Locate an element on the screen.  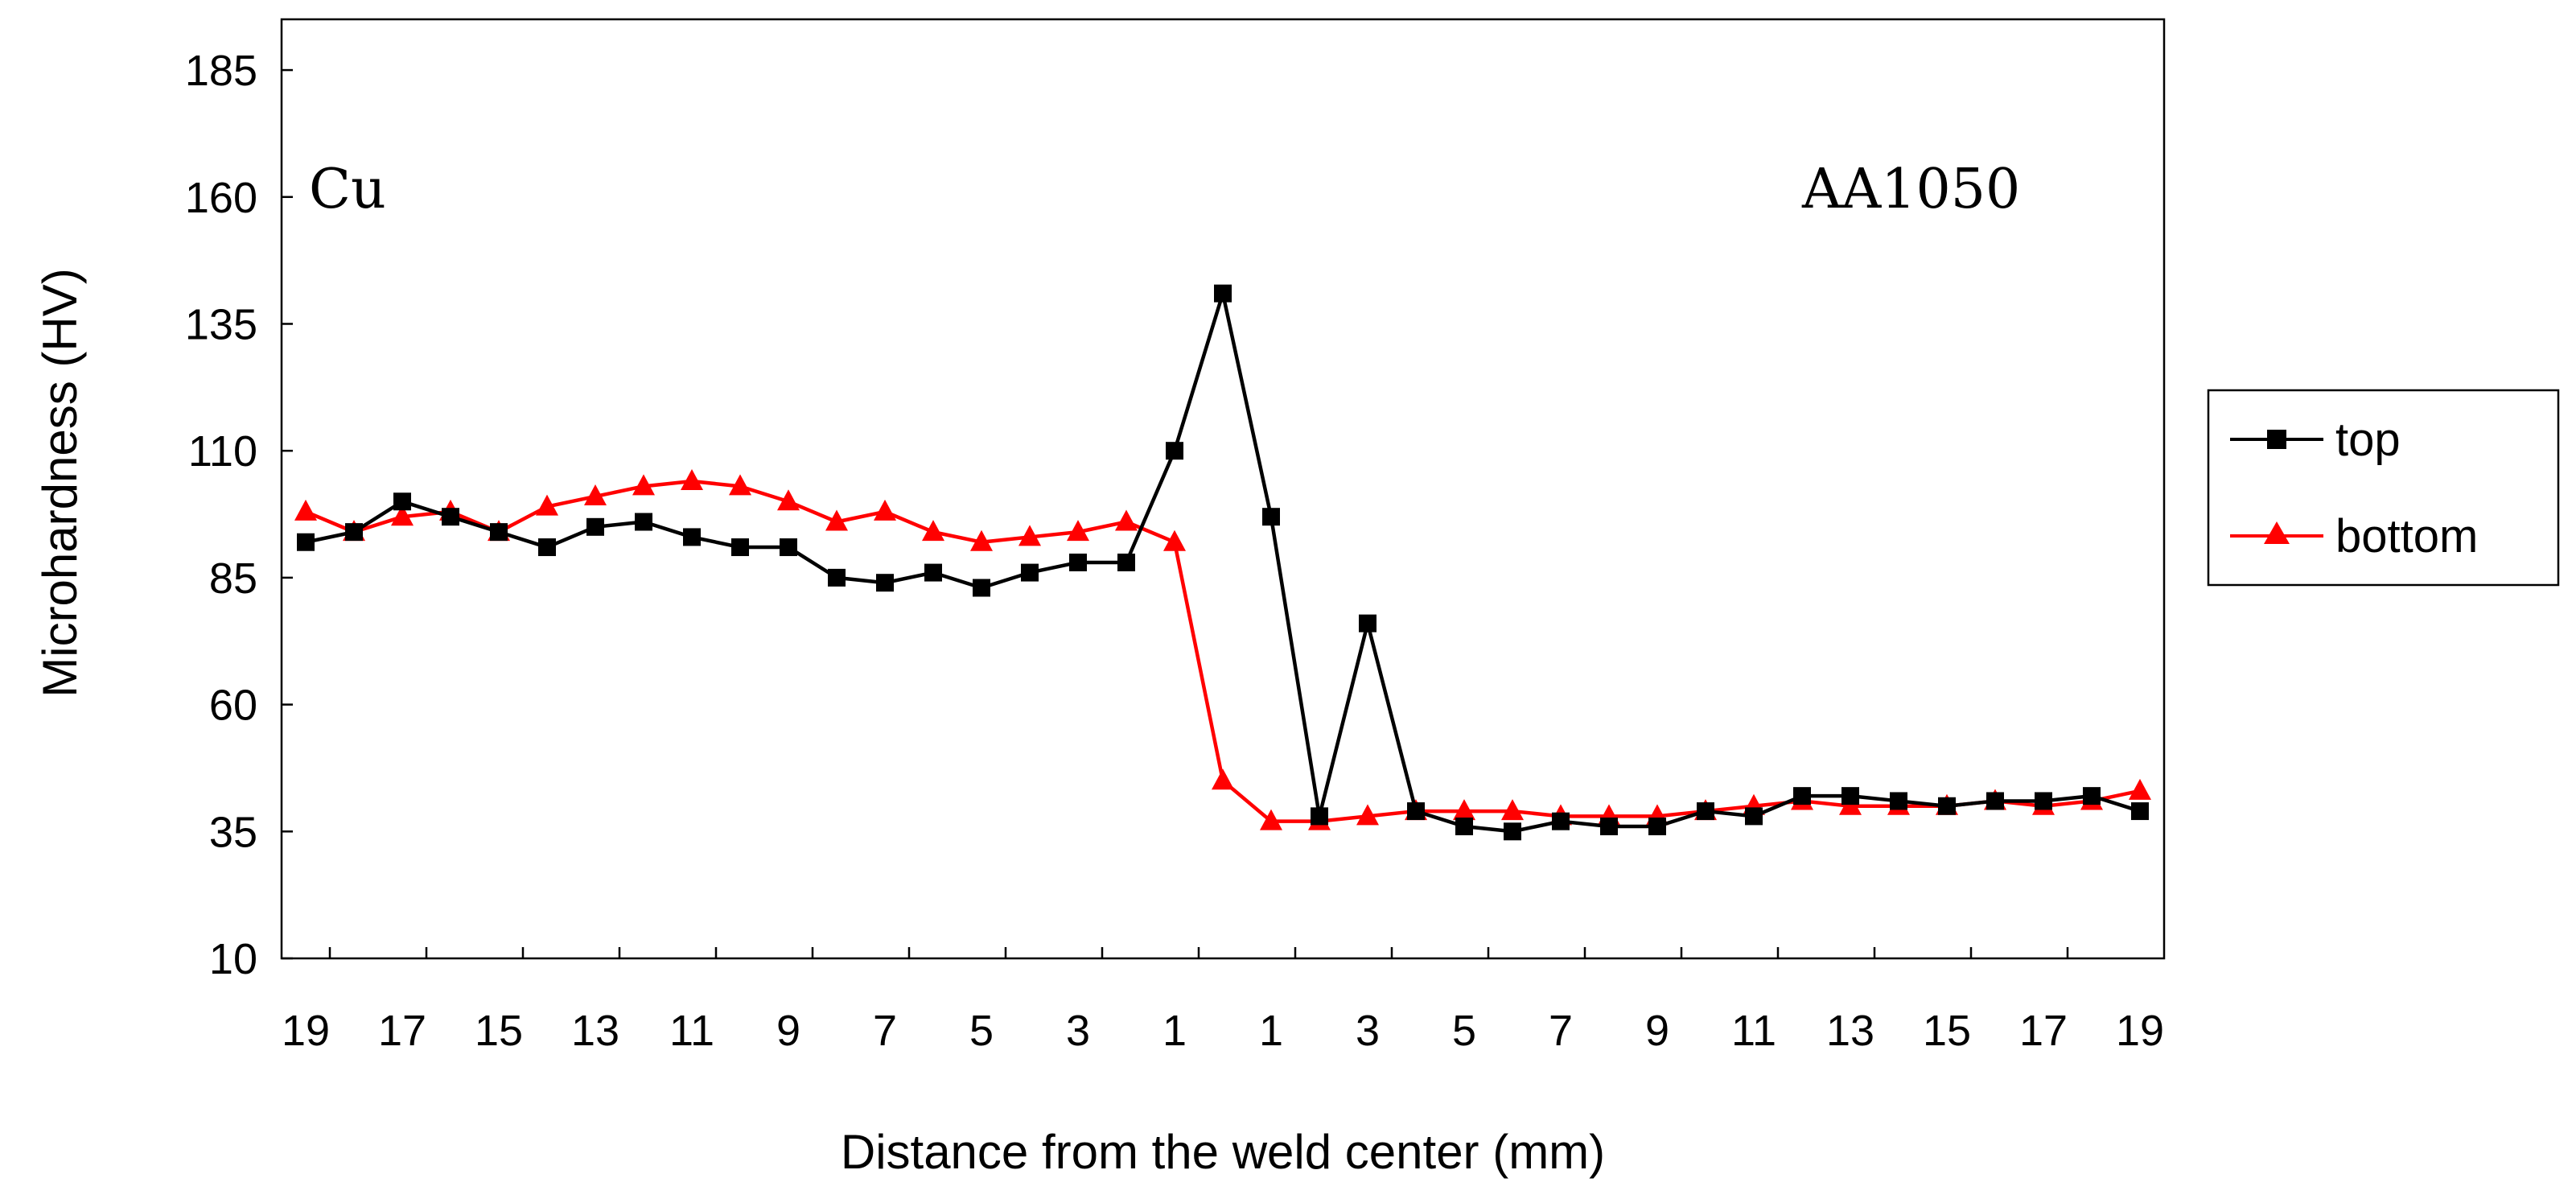
annotation-aa1050: AA1050 is located at coordinates (1910, 189).